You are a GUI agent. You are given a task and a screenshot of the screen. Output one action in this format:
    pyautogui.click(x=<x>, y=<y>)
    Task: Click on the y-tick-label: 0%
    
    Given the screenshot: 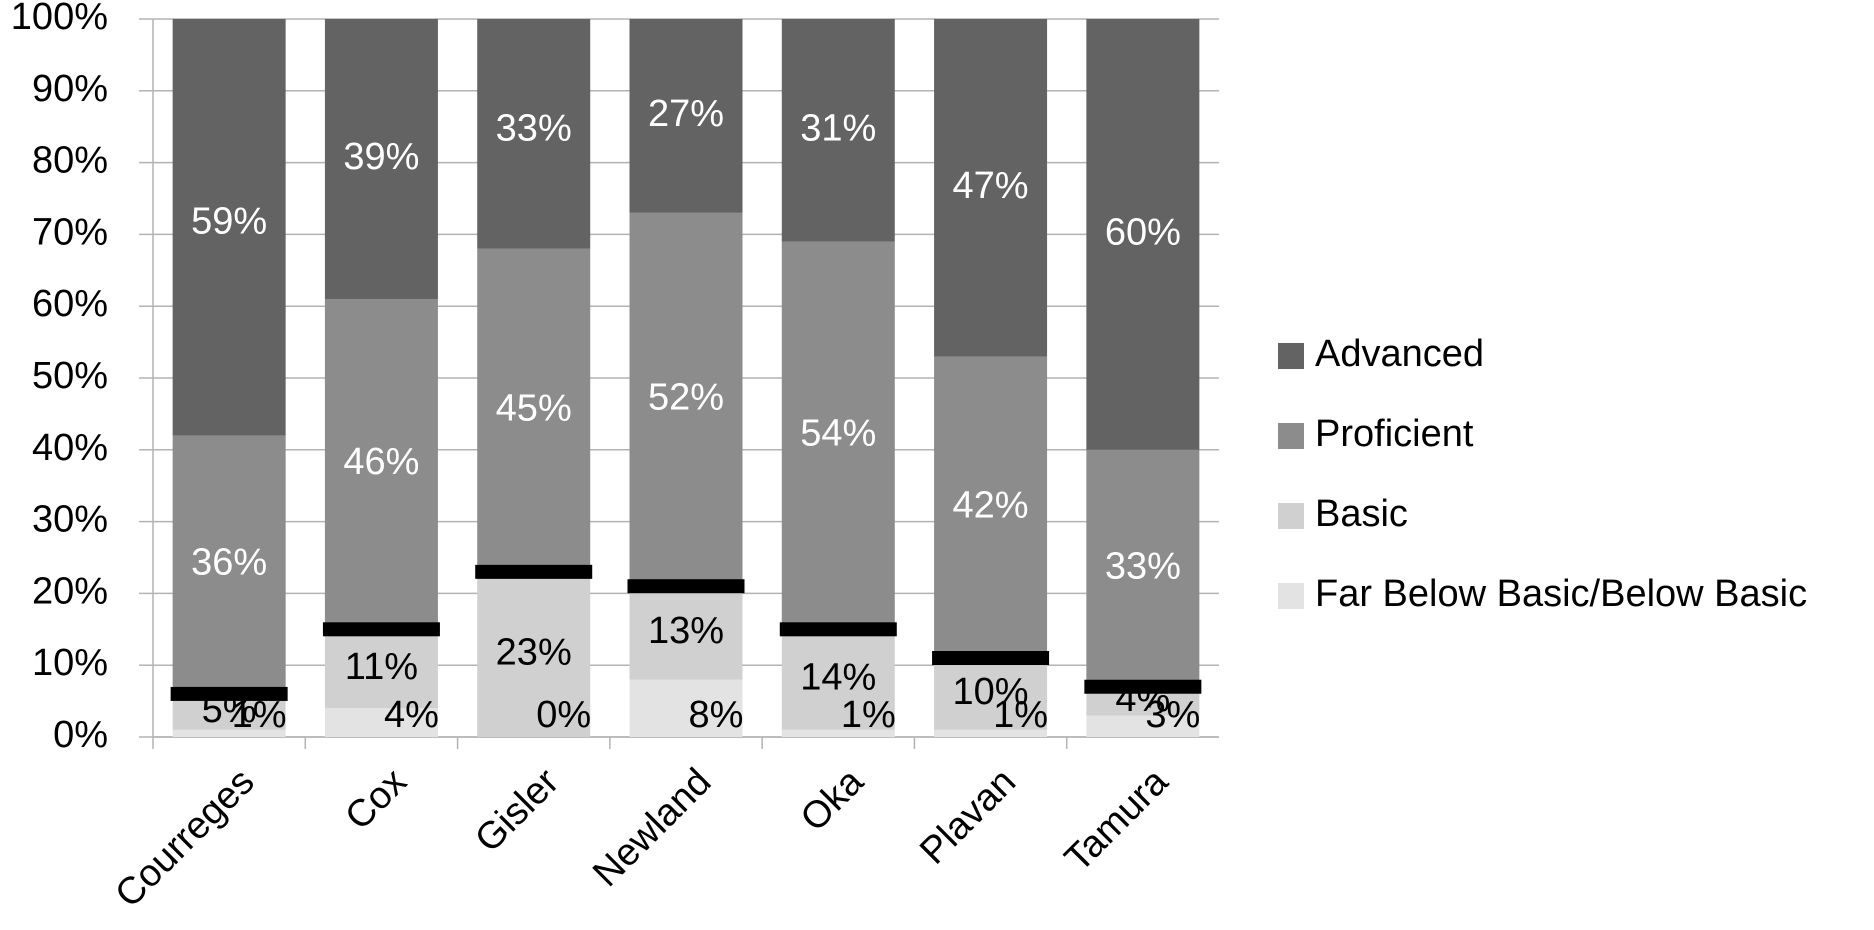 What is the action you would take?
    pyautogui.click(x=80, y=735)
    